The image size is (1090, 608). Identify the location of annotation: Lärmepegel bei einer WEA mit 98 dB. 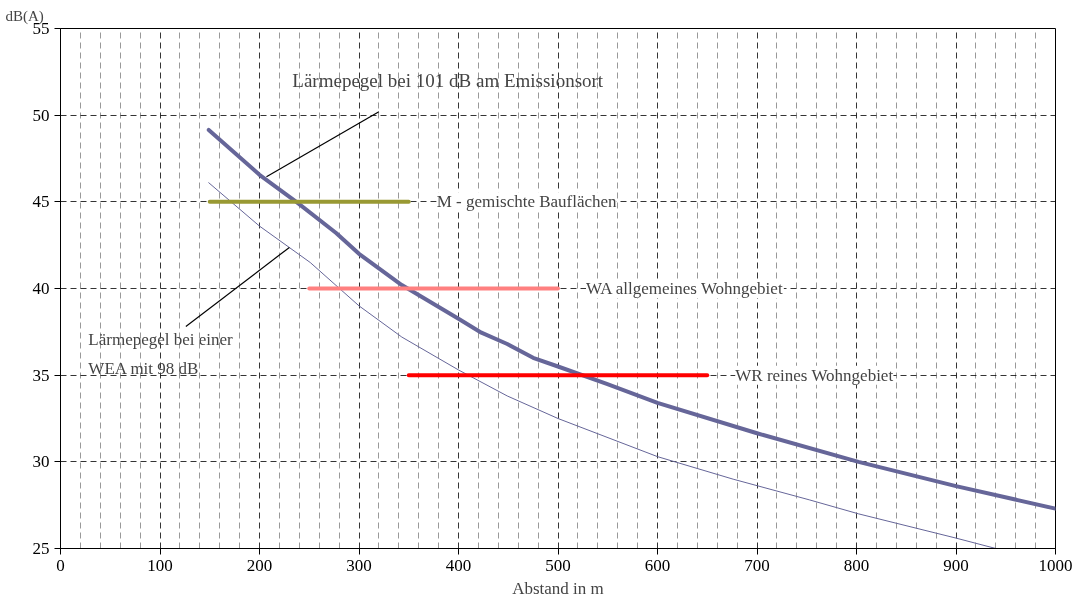
(161, 354).